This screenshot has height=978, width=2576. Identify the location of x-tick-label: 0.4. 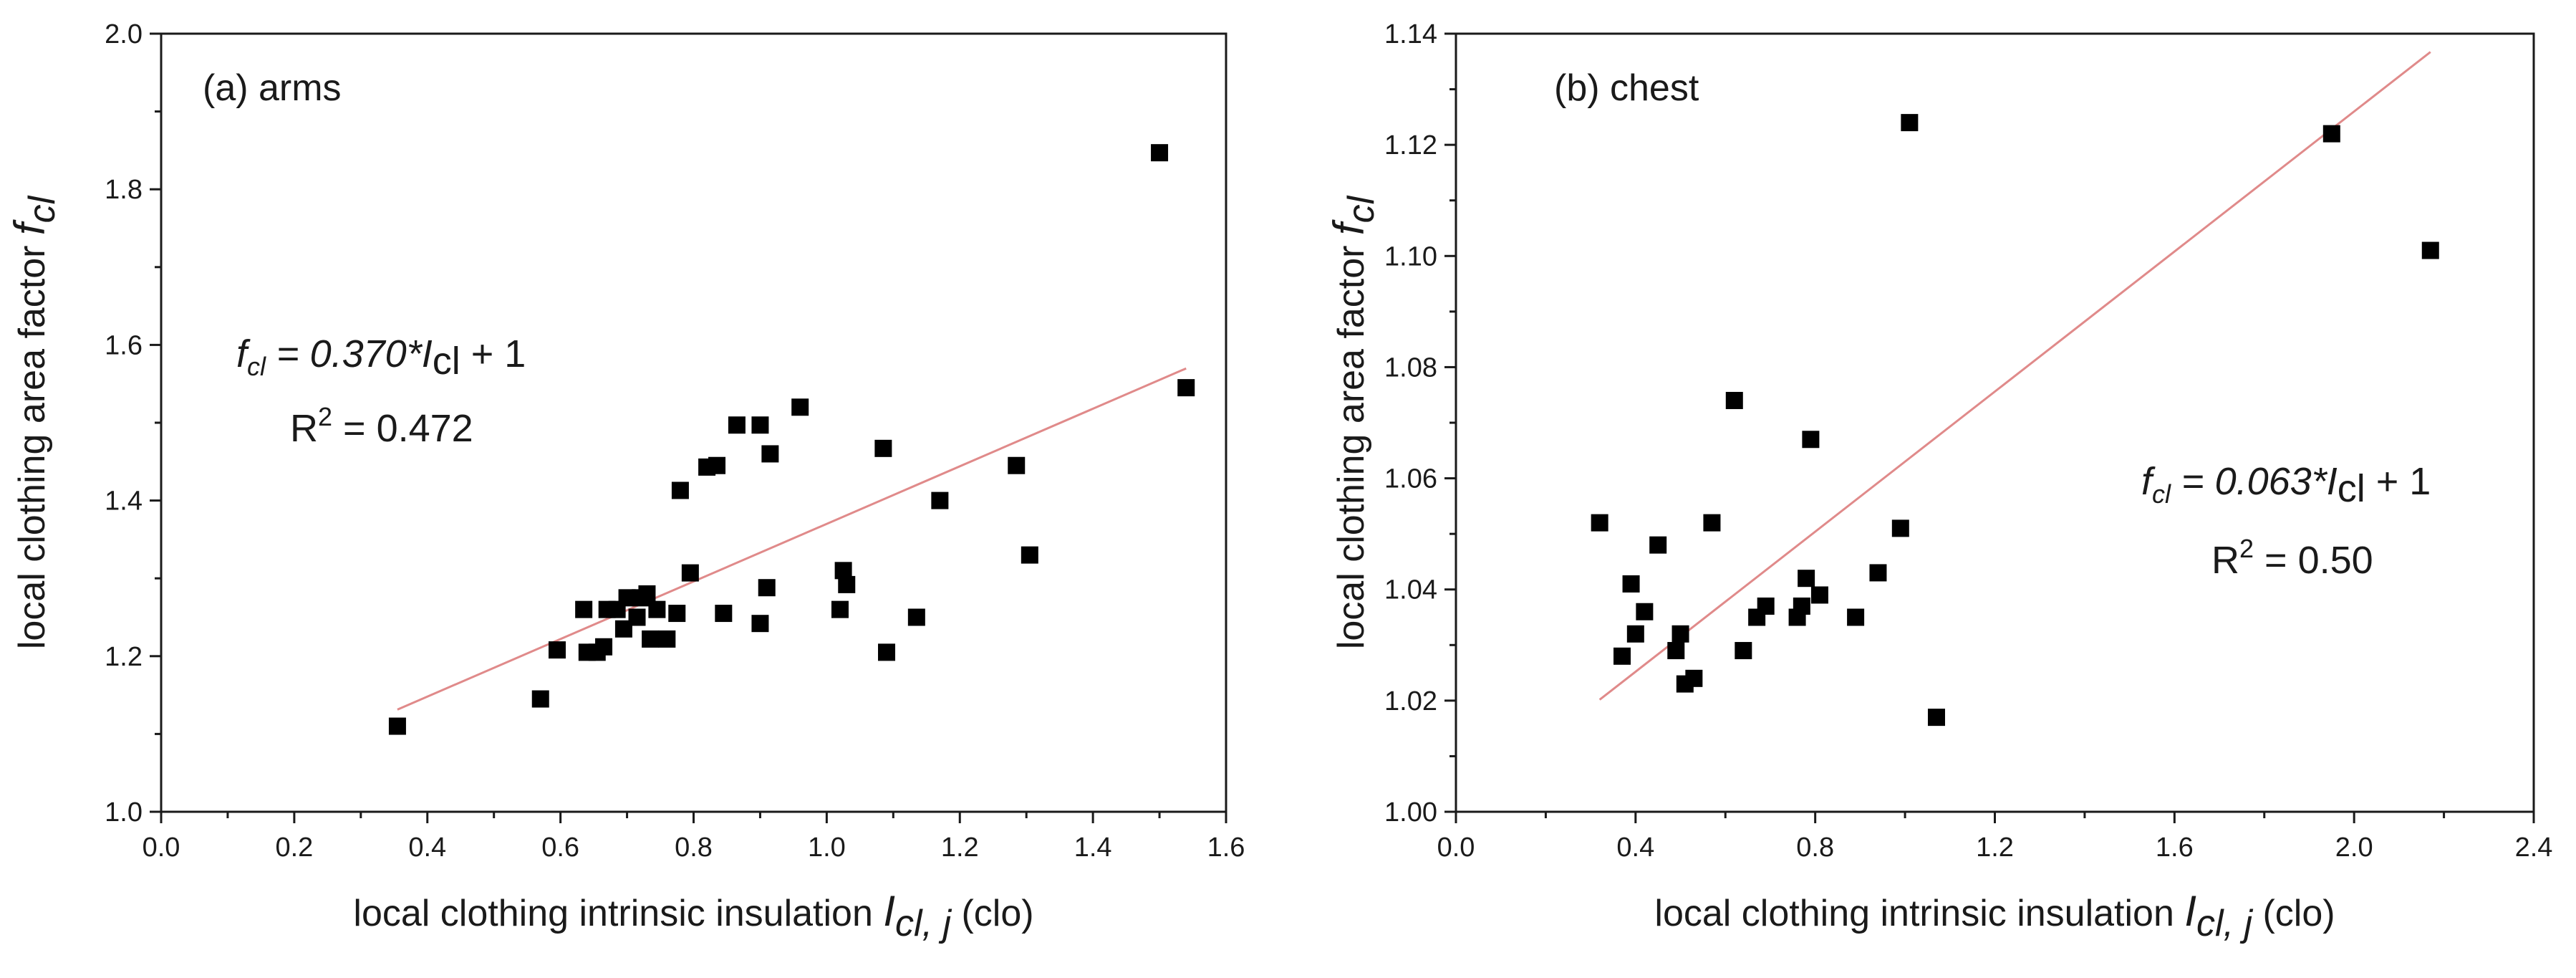
(1635, 848).